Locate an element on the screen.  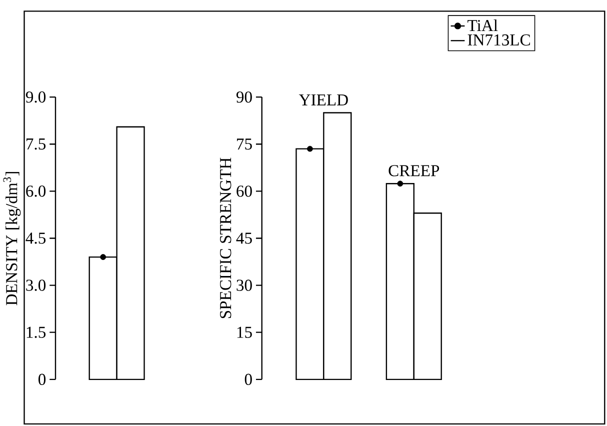
legend-label: IN713LC is located at coordinates (499, 40).